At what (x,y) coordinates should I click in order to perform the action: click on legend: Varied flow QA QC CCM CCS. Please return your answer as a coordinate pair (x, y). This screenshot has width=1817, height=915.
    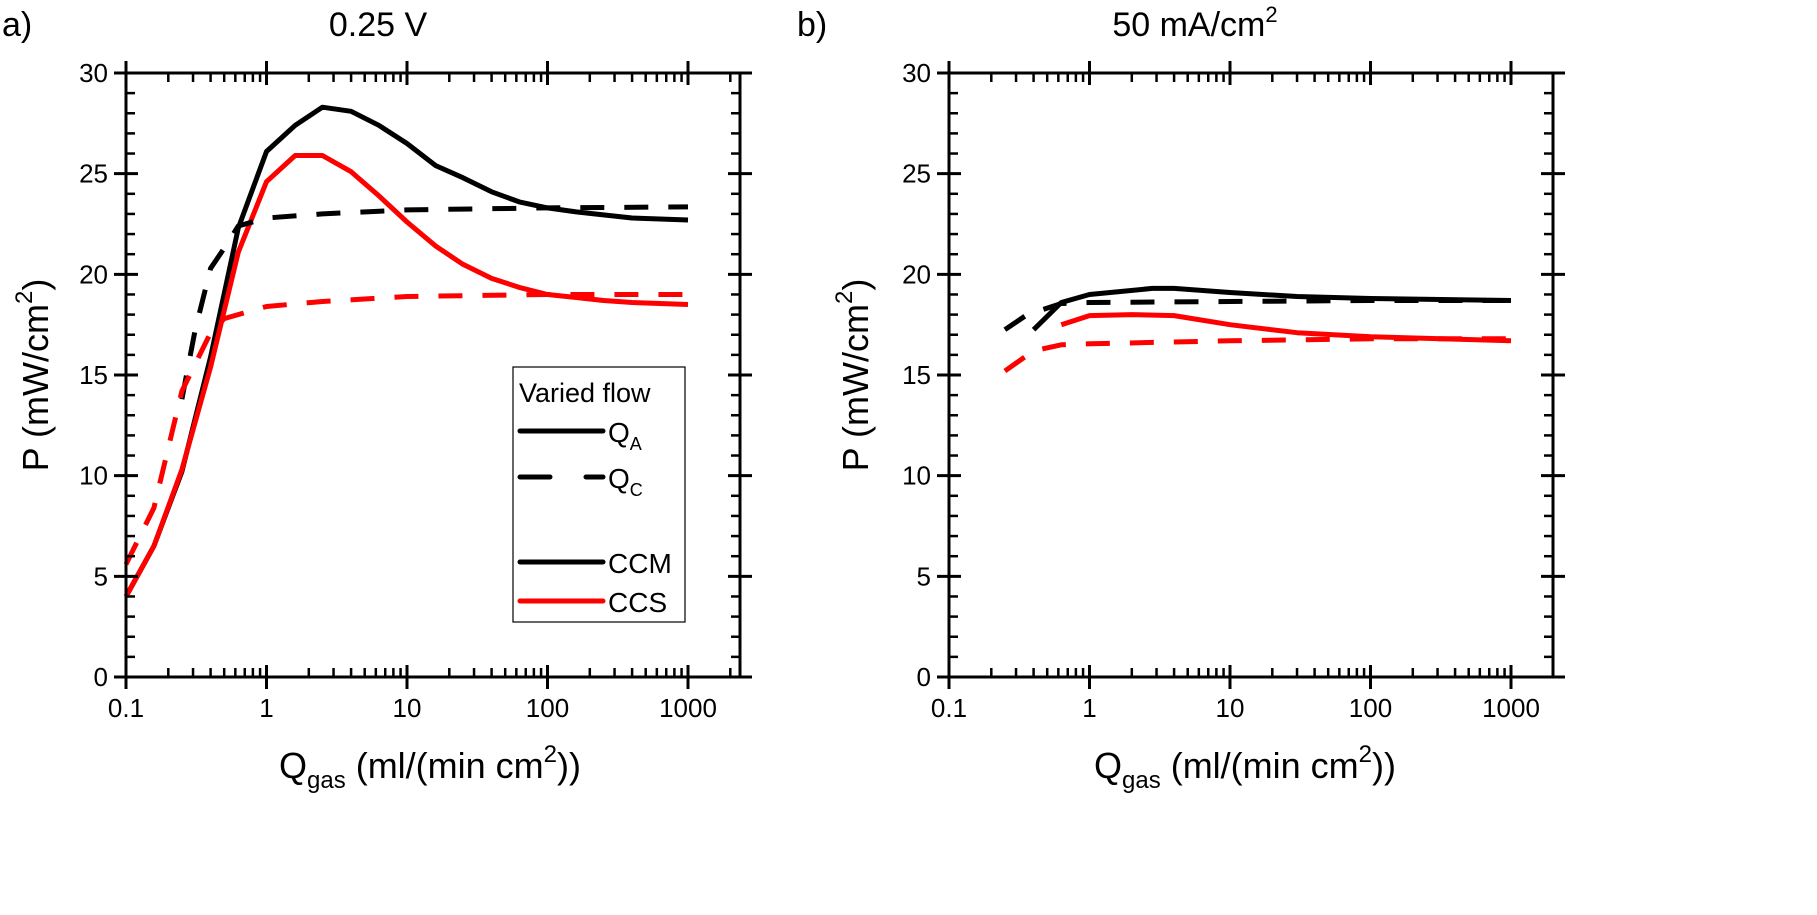
    Looking at the image, I should click on (599, 494).